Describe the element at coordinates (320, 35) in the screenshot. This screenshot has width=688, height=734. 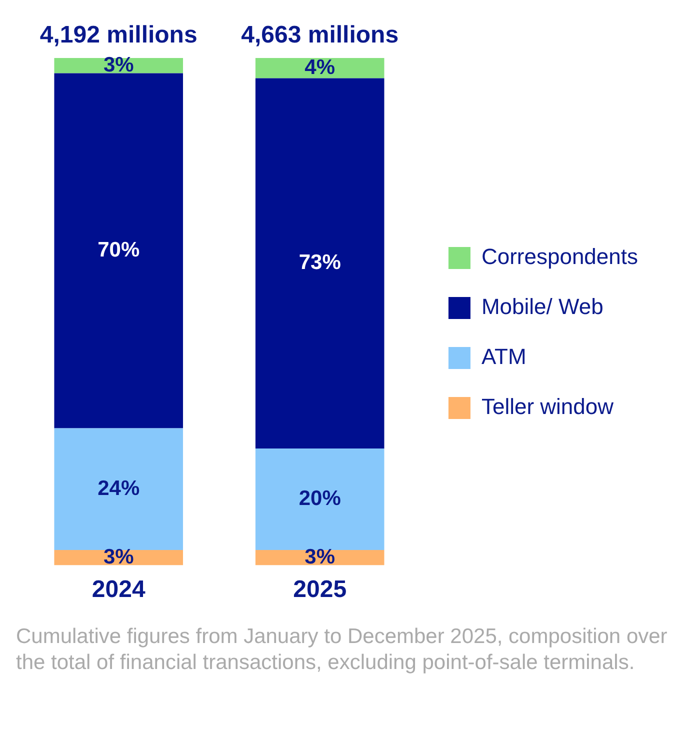
I see `annotation: 4,663 millions` at that location.